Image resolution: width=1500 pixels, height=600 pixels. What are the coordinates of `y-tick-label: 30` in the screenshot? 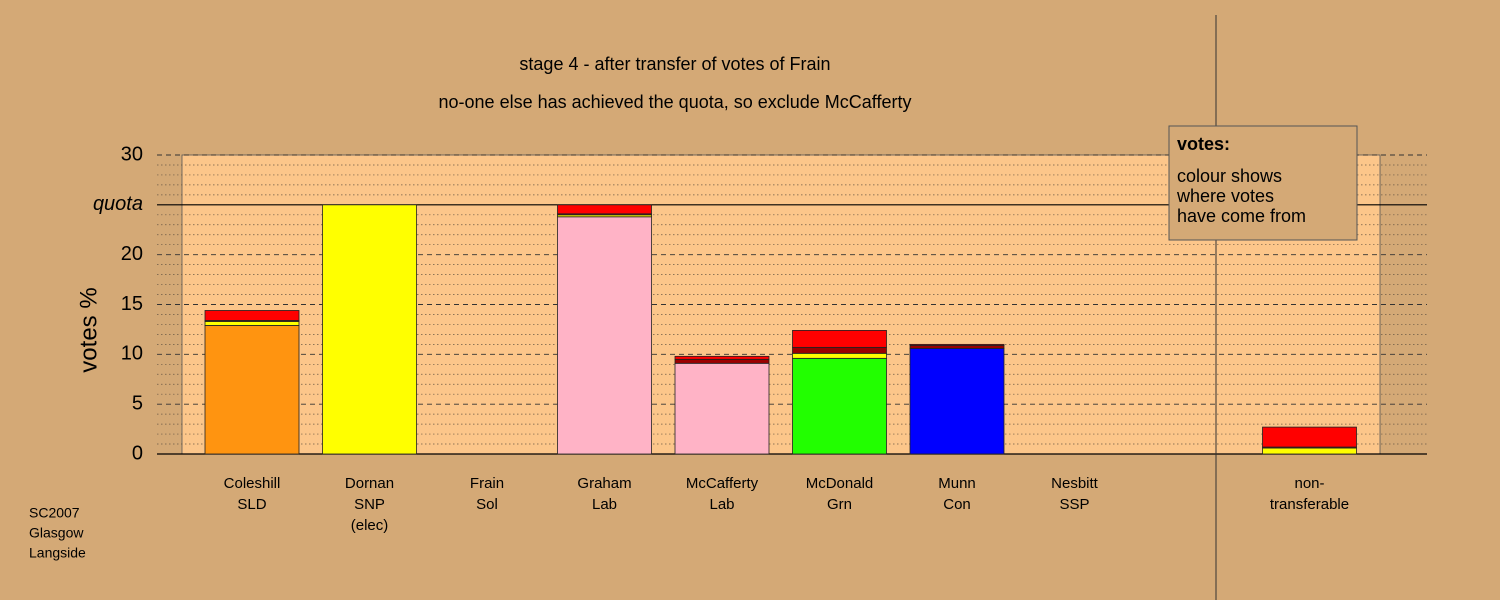 It's located at (132, 154).